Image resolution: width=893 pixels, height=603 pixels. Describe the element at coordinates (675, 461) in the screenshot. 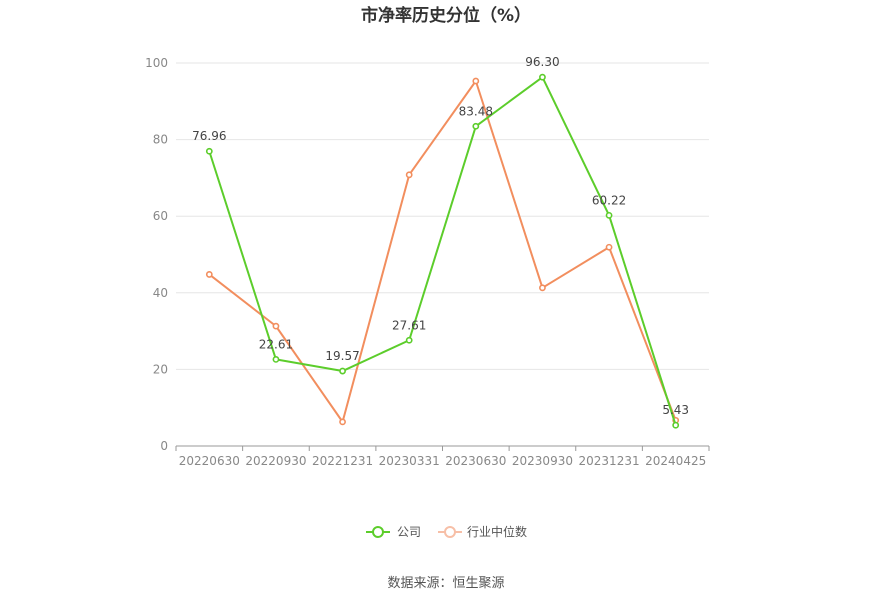

I see `x-tick-label-20240425: 20240425` at that location.